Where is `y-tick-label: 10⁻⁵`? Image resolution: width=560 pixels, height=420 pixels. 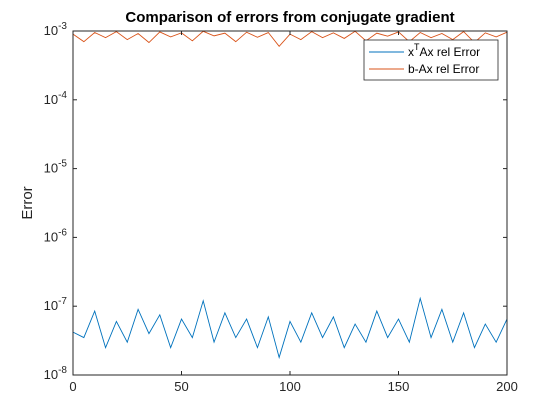 y-tick-label: 10⁻⁵ is located at coordinates (56, 167).